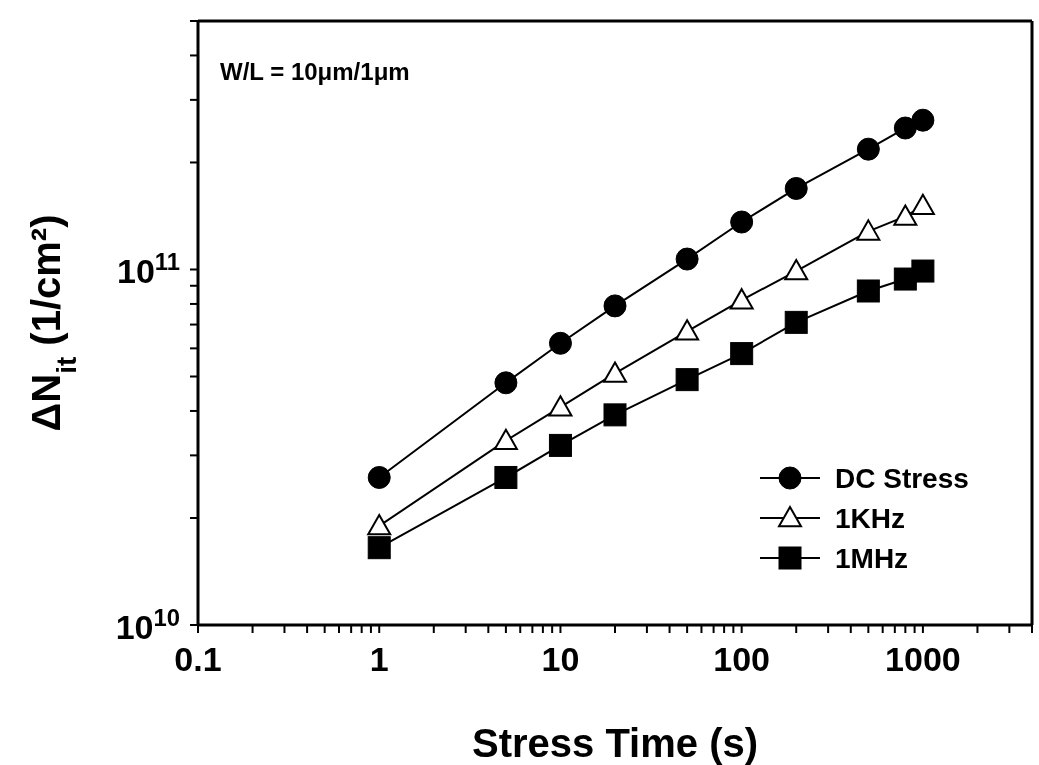  I want to click on legend-label: 1KHz, so click(870, 518).